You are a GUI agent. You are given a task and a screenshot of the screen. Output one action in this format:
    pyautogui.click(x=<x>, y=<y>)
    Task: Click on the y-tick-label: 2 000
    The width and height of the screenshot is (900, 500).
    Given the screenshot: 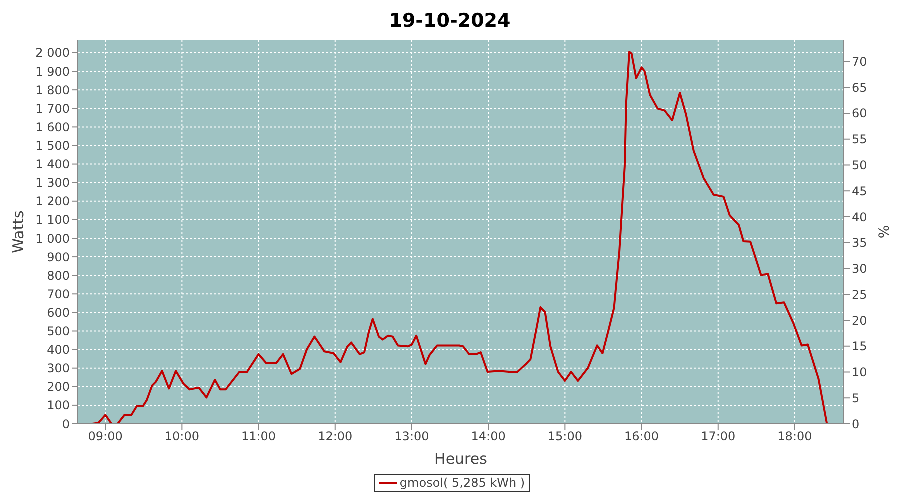 What is the action you would take?
    pyautogui.click(x=53, y=53)
    